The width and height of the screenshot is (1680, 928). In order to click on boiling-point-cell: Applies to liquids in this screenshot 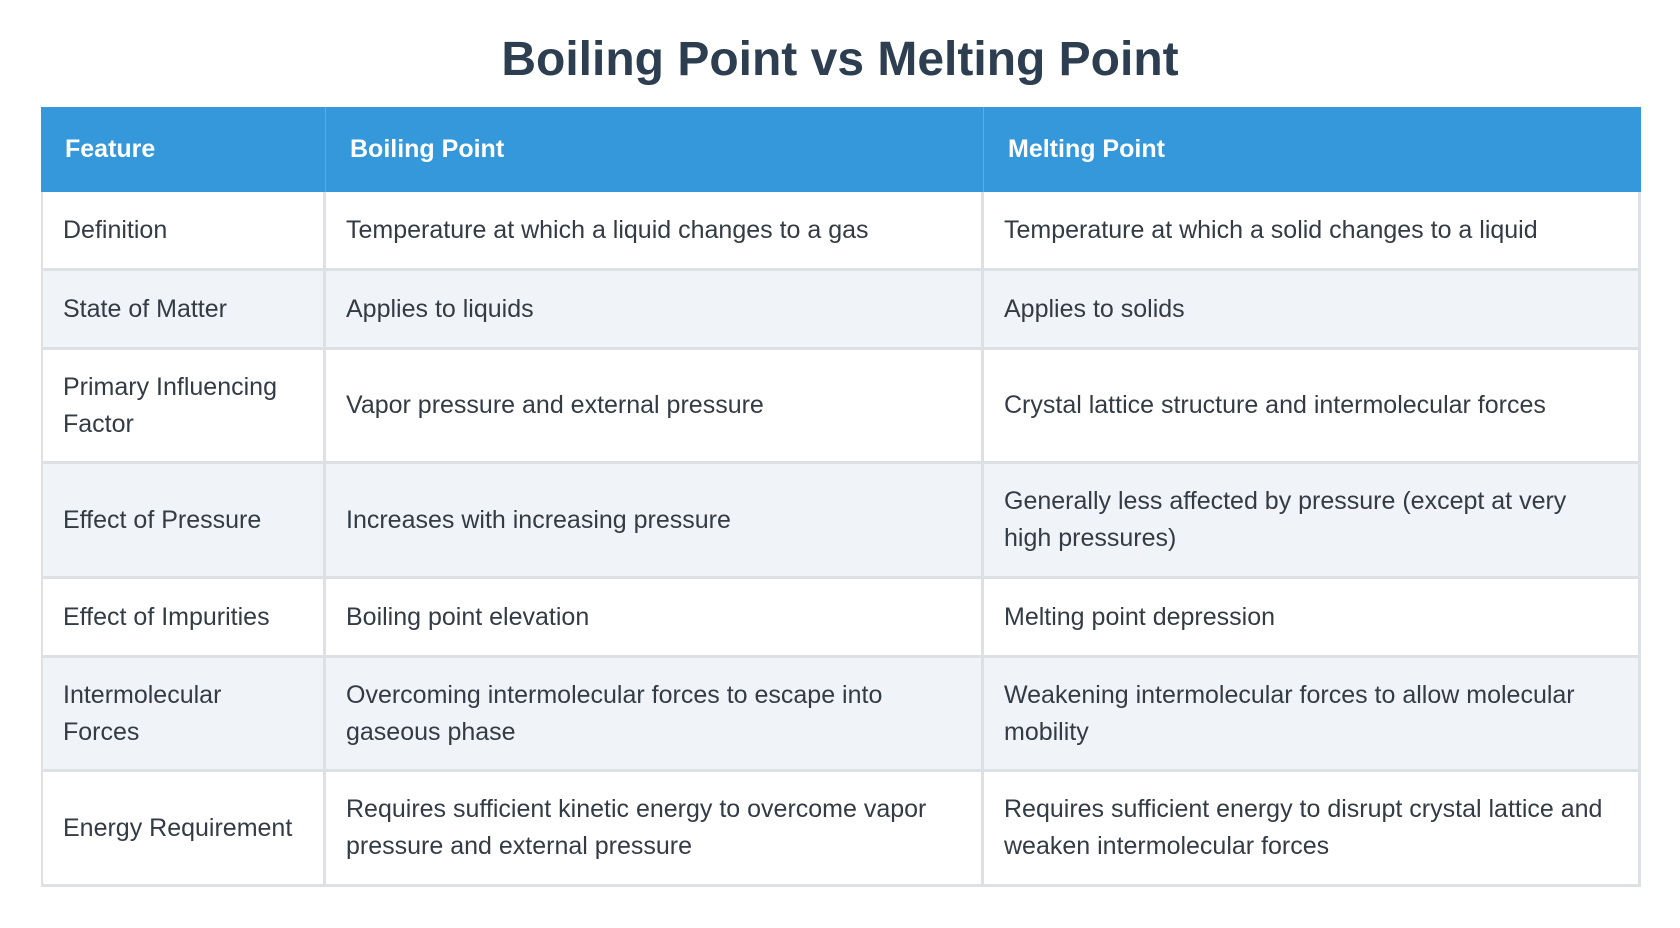, I will do `click(655, 310)`.